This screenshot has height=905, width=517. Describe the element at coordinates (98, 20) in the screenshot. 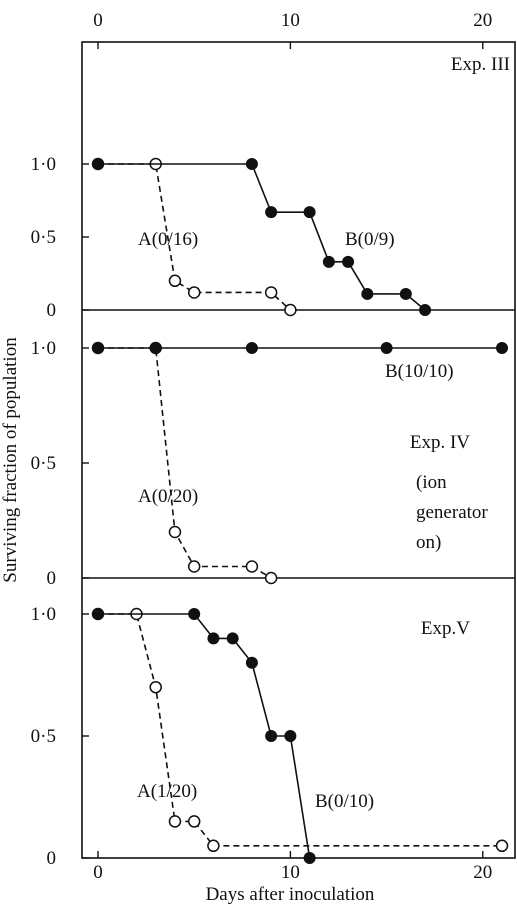

I see `top-x-tick-label: 0` at that location.